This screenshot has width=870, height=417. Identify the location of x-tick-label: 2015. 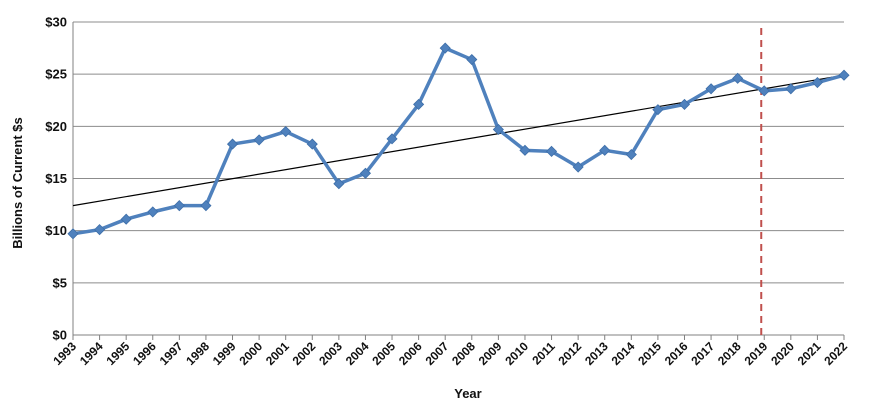
(649, 353).